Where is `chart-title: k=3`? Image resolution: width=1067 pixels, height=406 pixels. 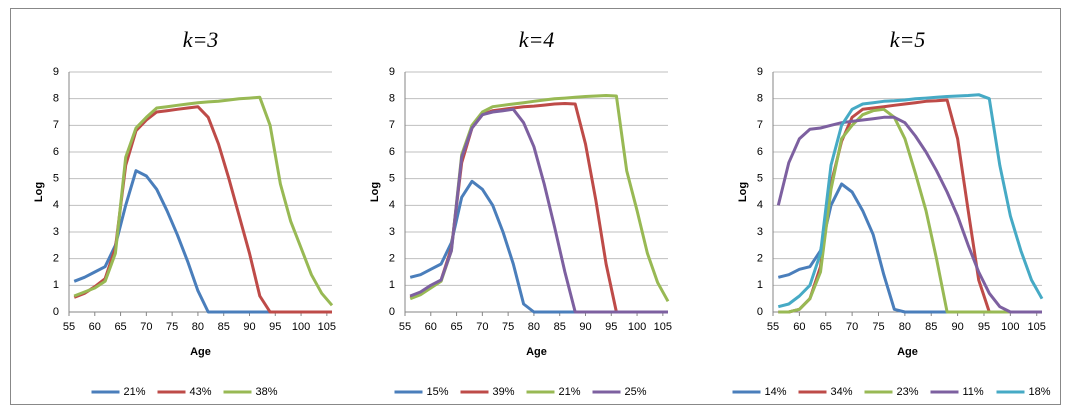
chart-title: k=3 is located at coordinates (201, 39).